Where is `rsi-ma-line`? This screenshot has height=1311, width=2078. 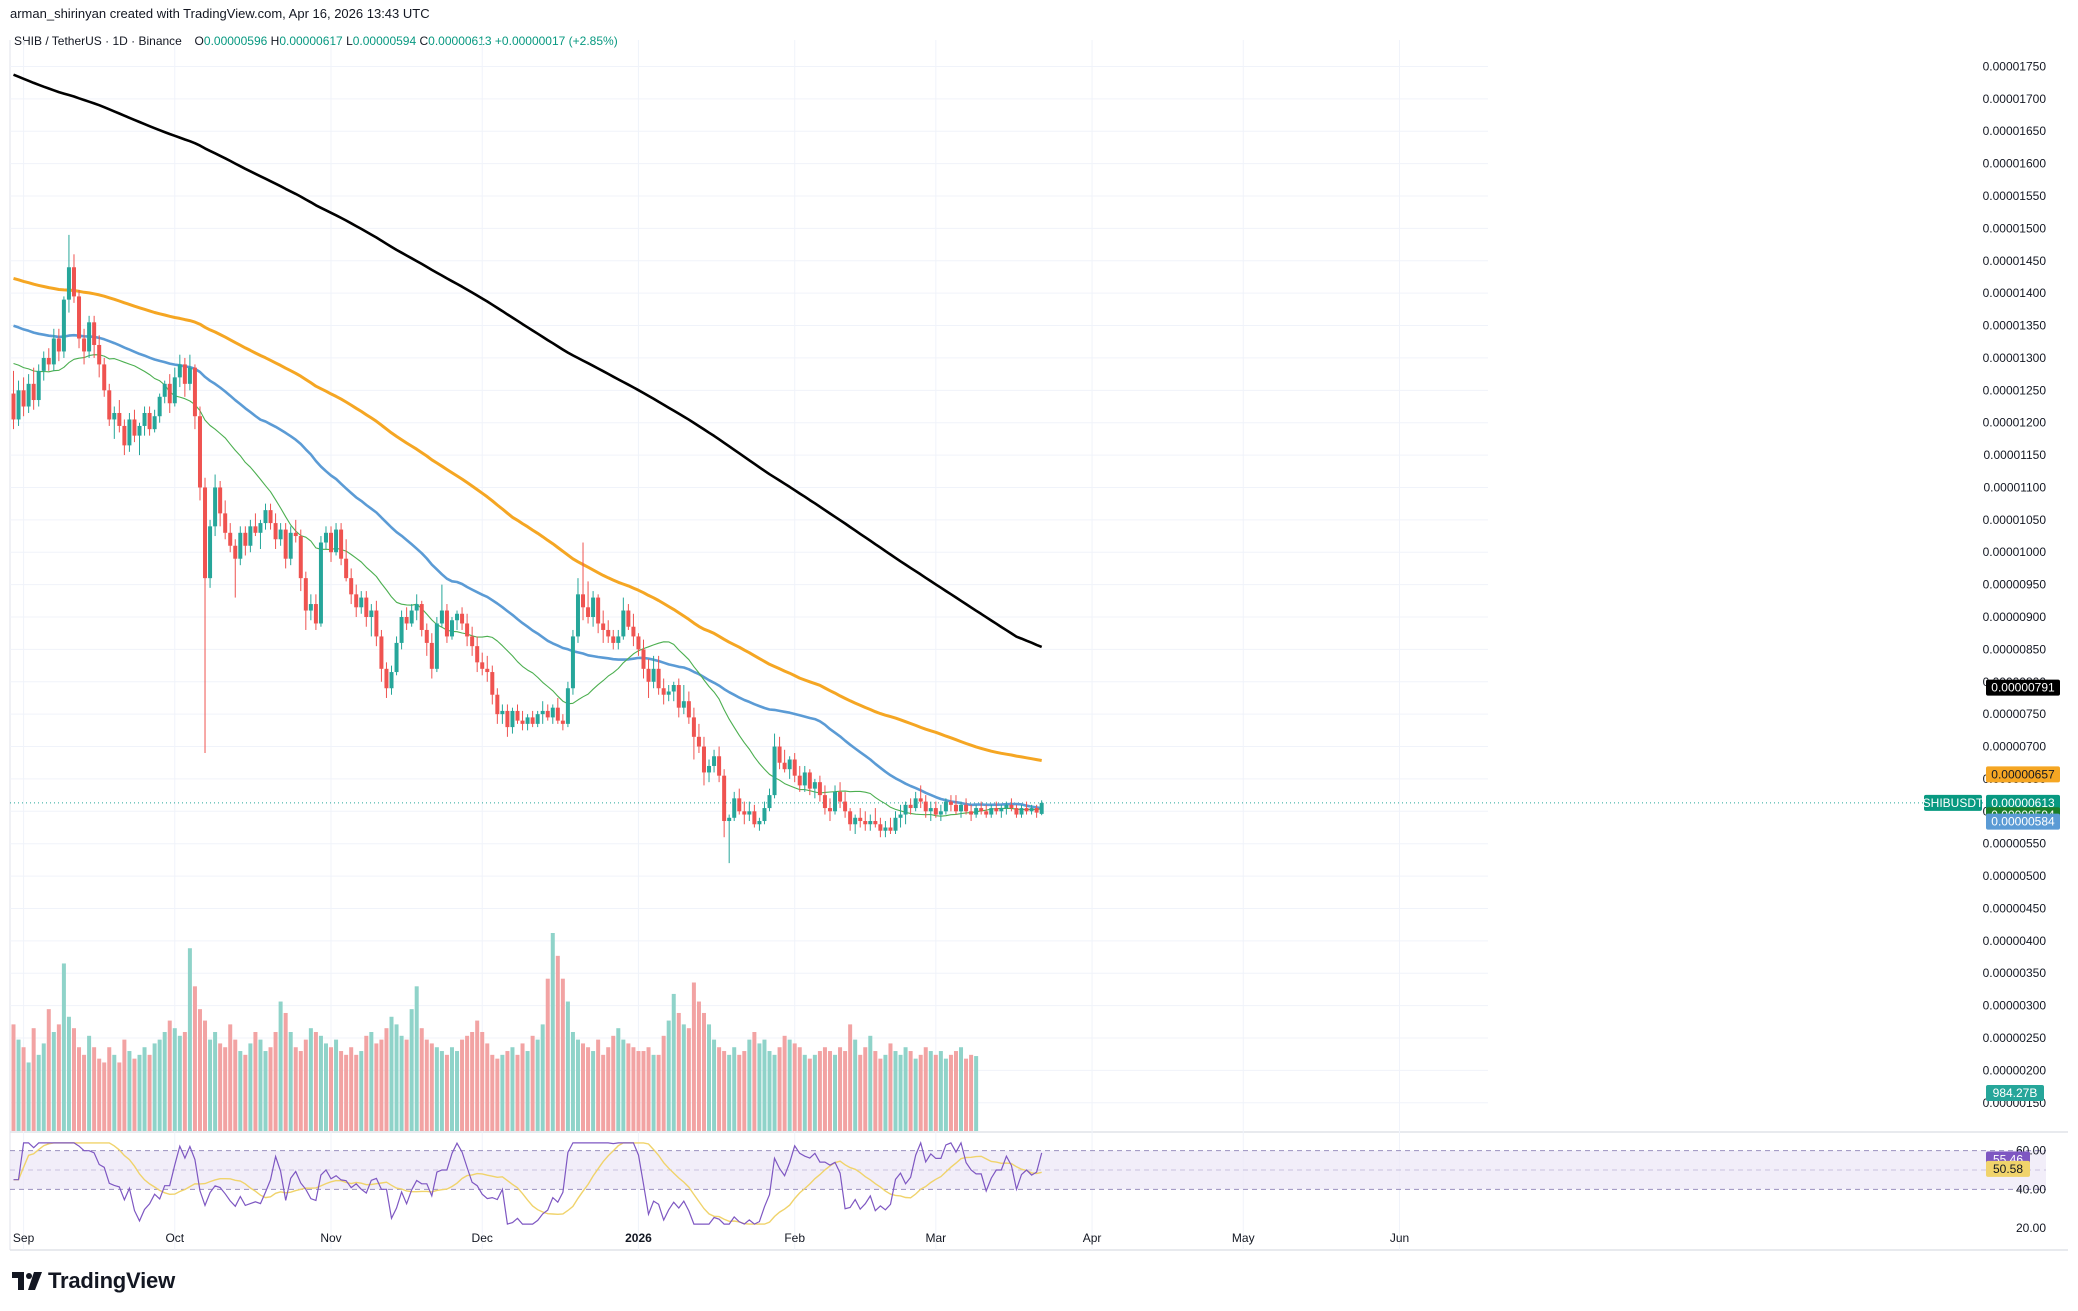
rsi-ma-line is located at coordinates (527, 1183).